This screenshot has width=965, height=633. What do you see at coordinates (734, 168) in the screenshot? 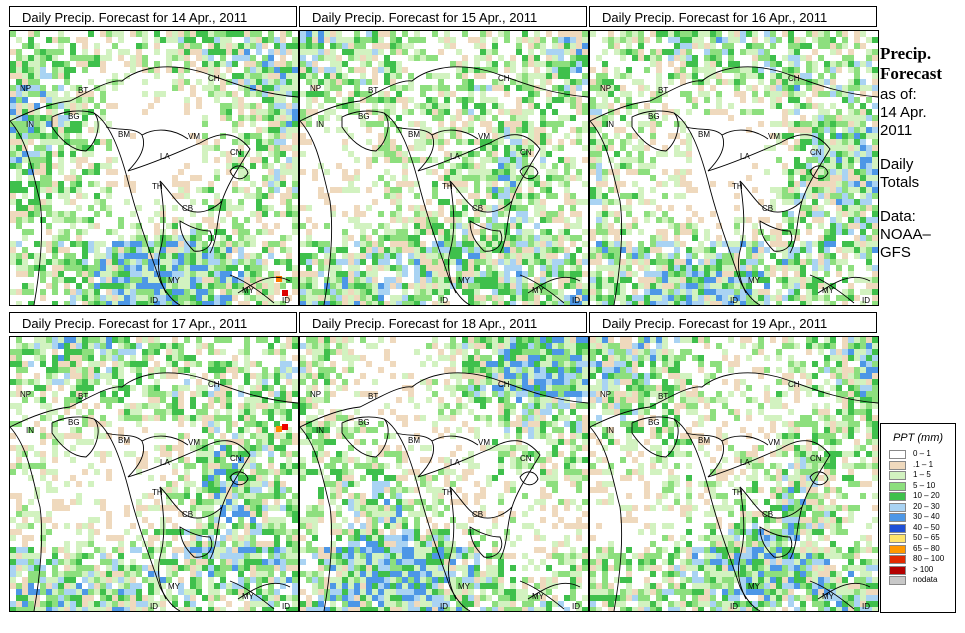
I see `precip-field` at bounding box center [734, 168].